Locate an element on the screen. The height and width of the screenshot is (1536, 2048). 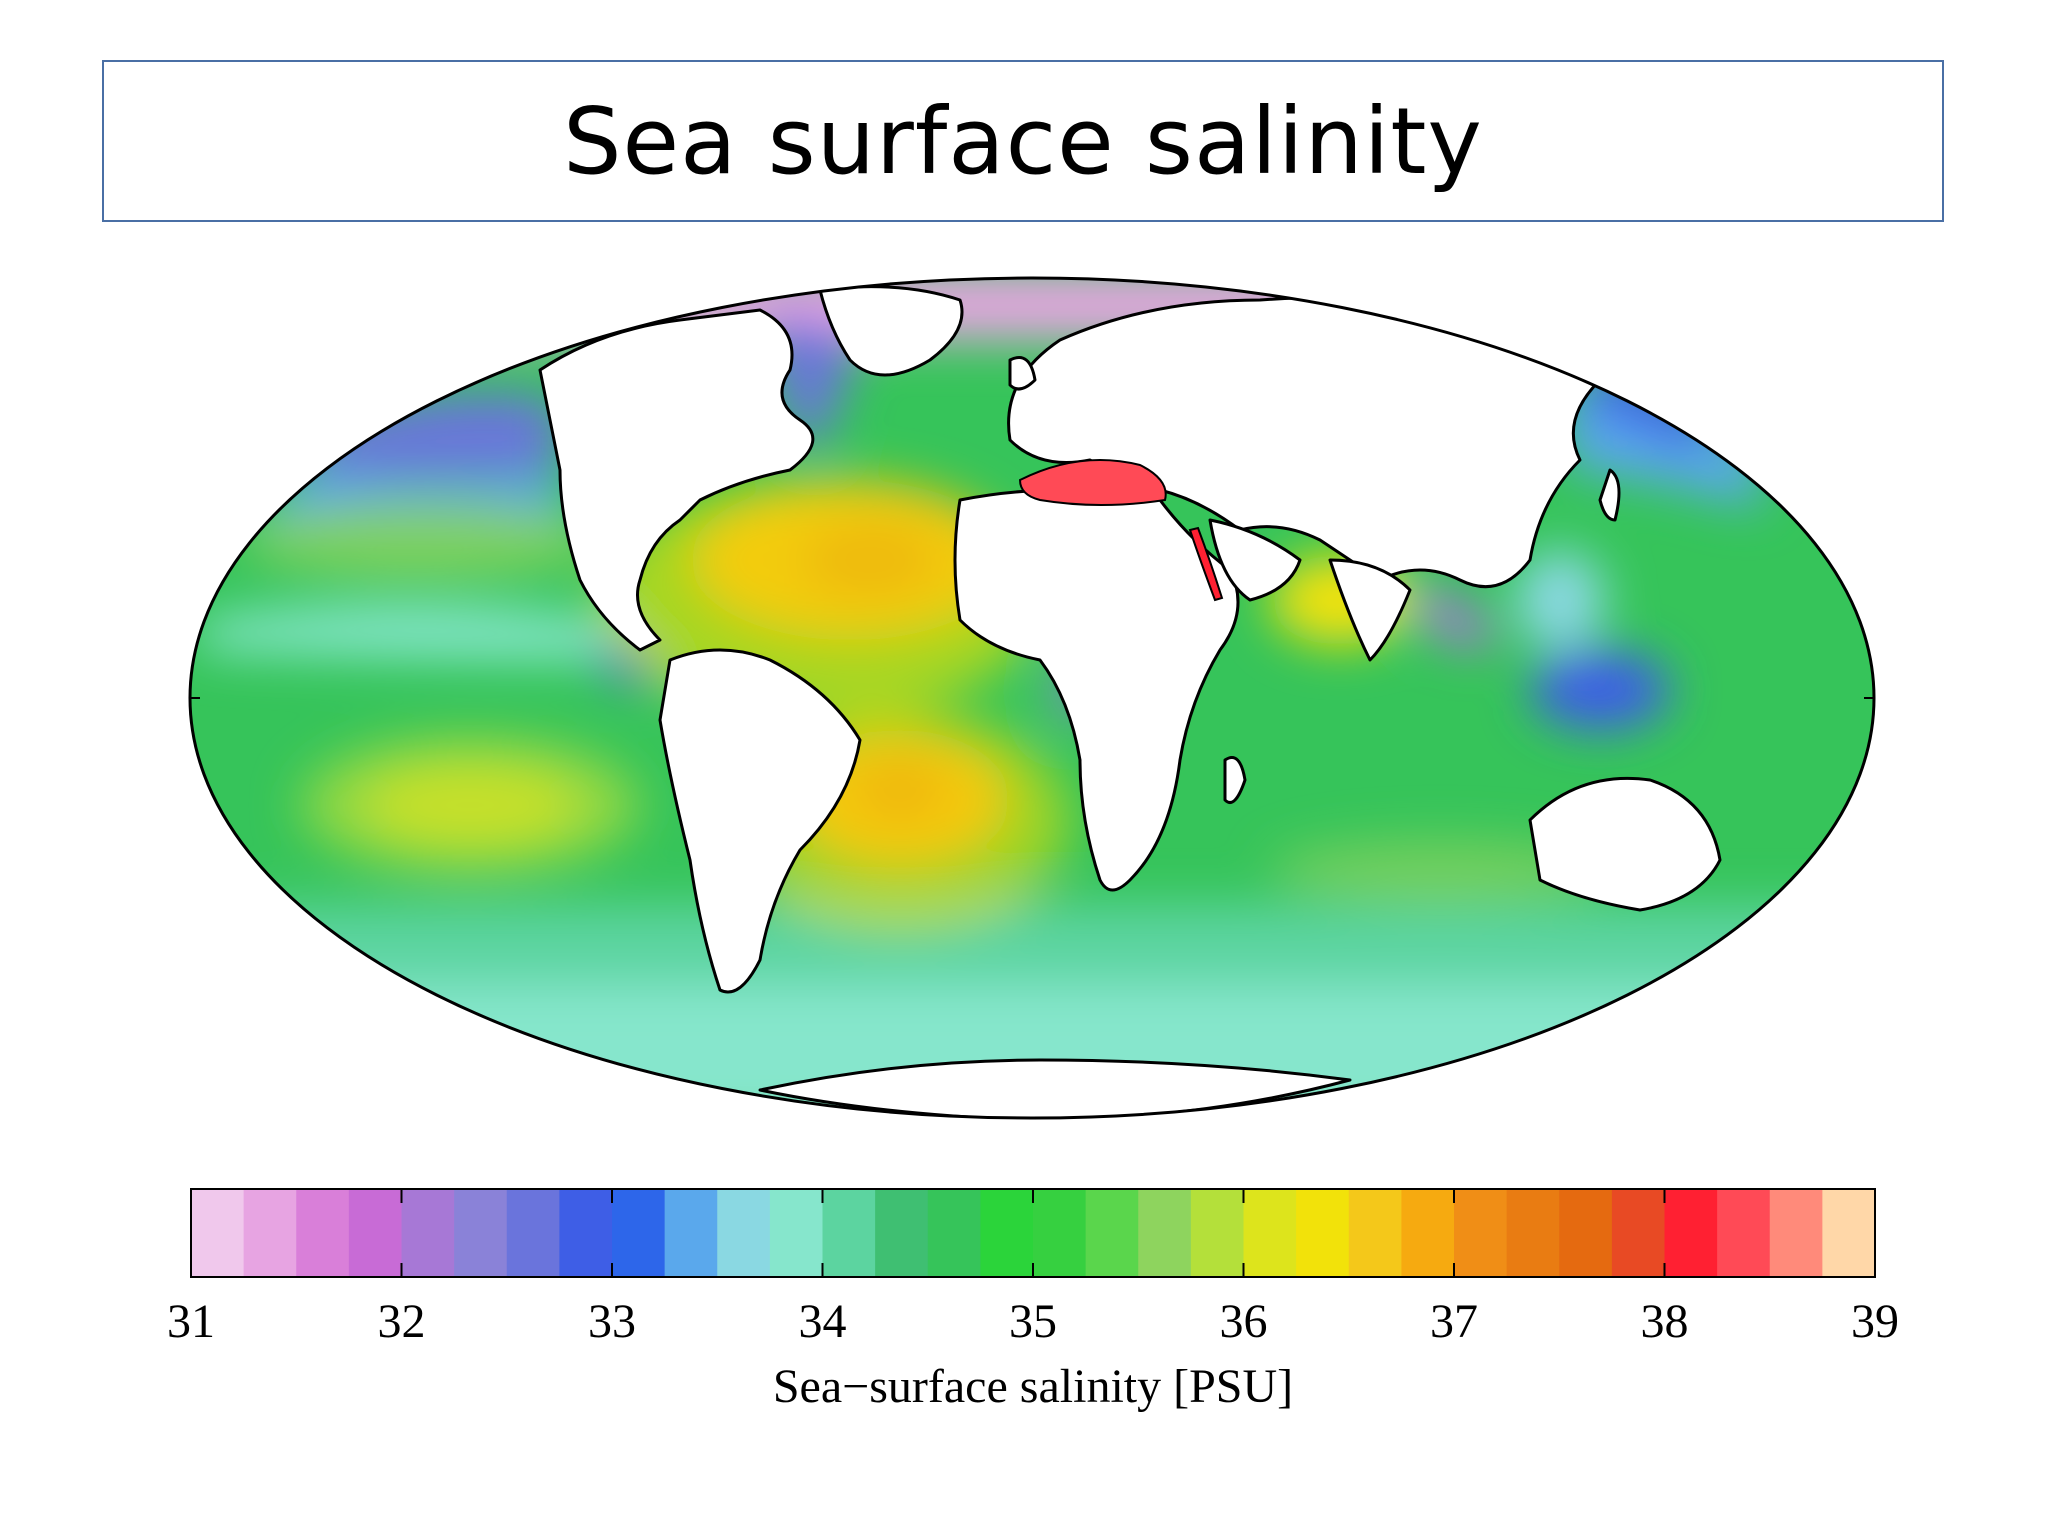
slide-title: Sea surface salinity is located at coordinates (1023, 141).